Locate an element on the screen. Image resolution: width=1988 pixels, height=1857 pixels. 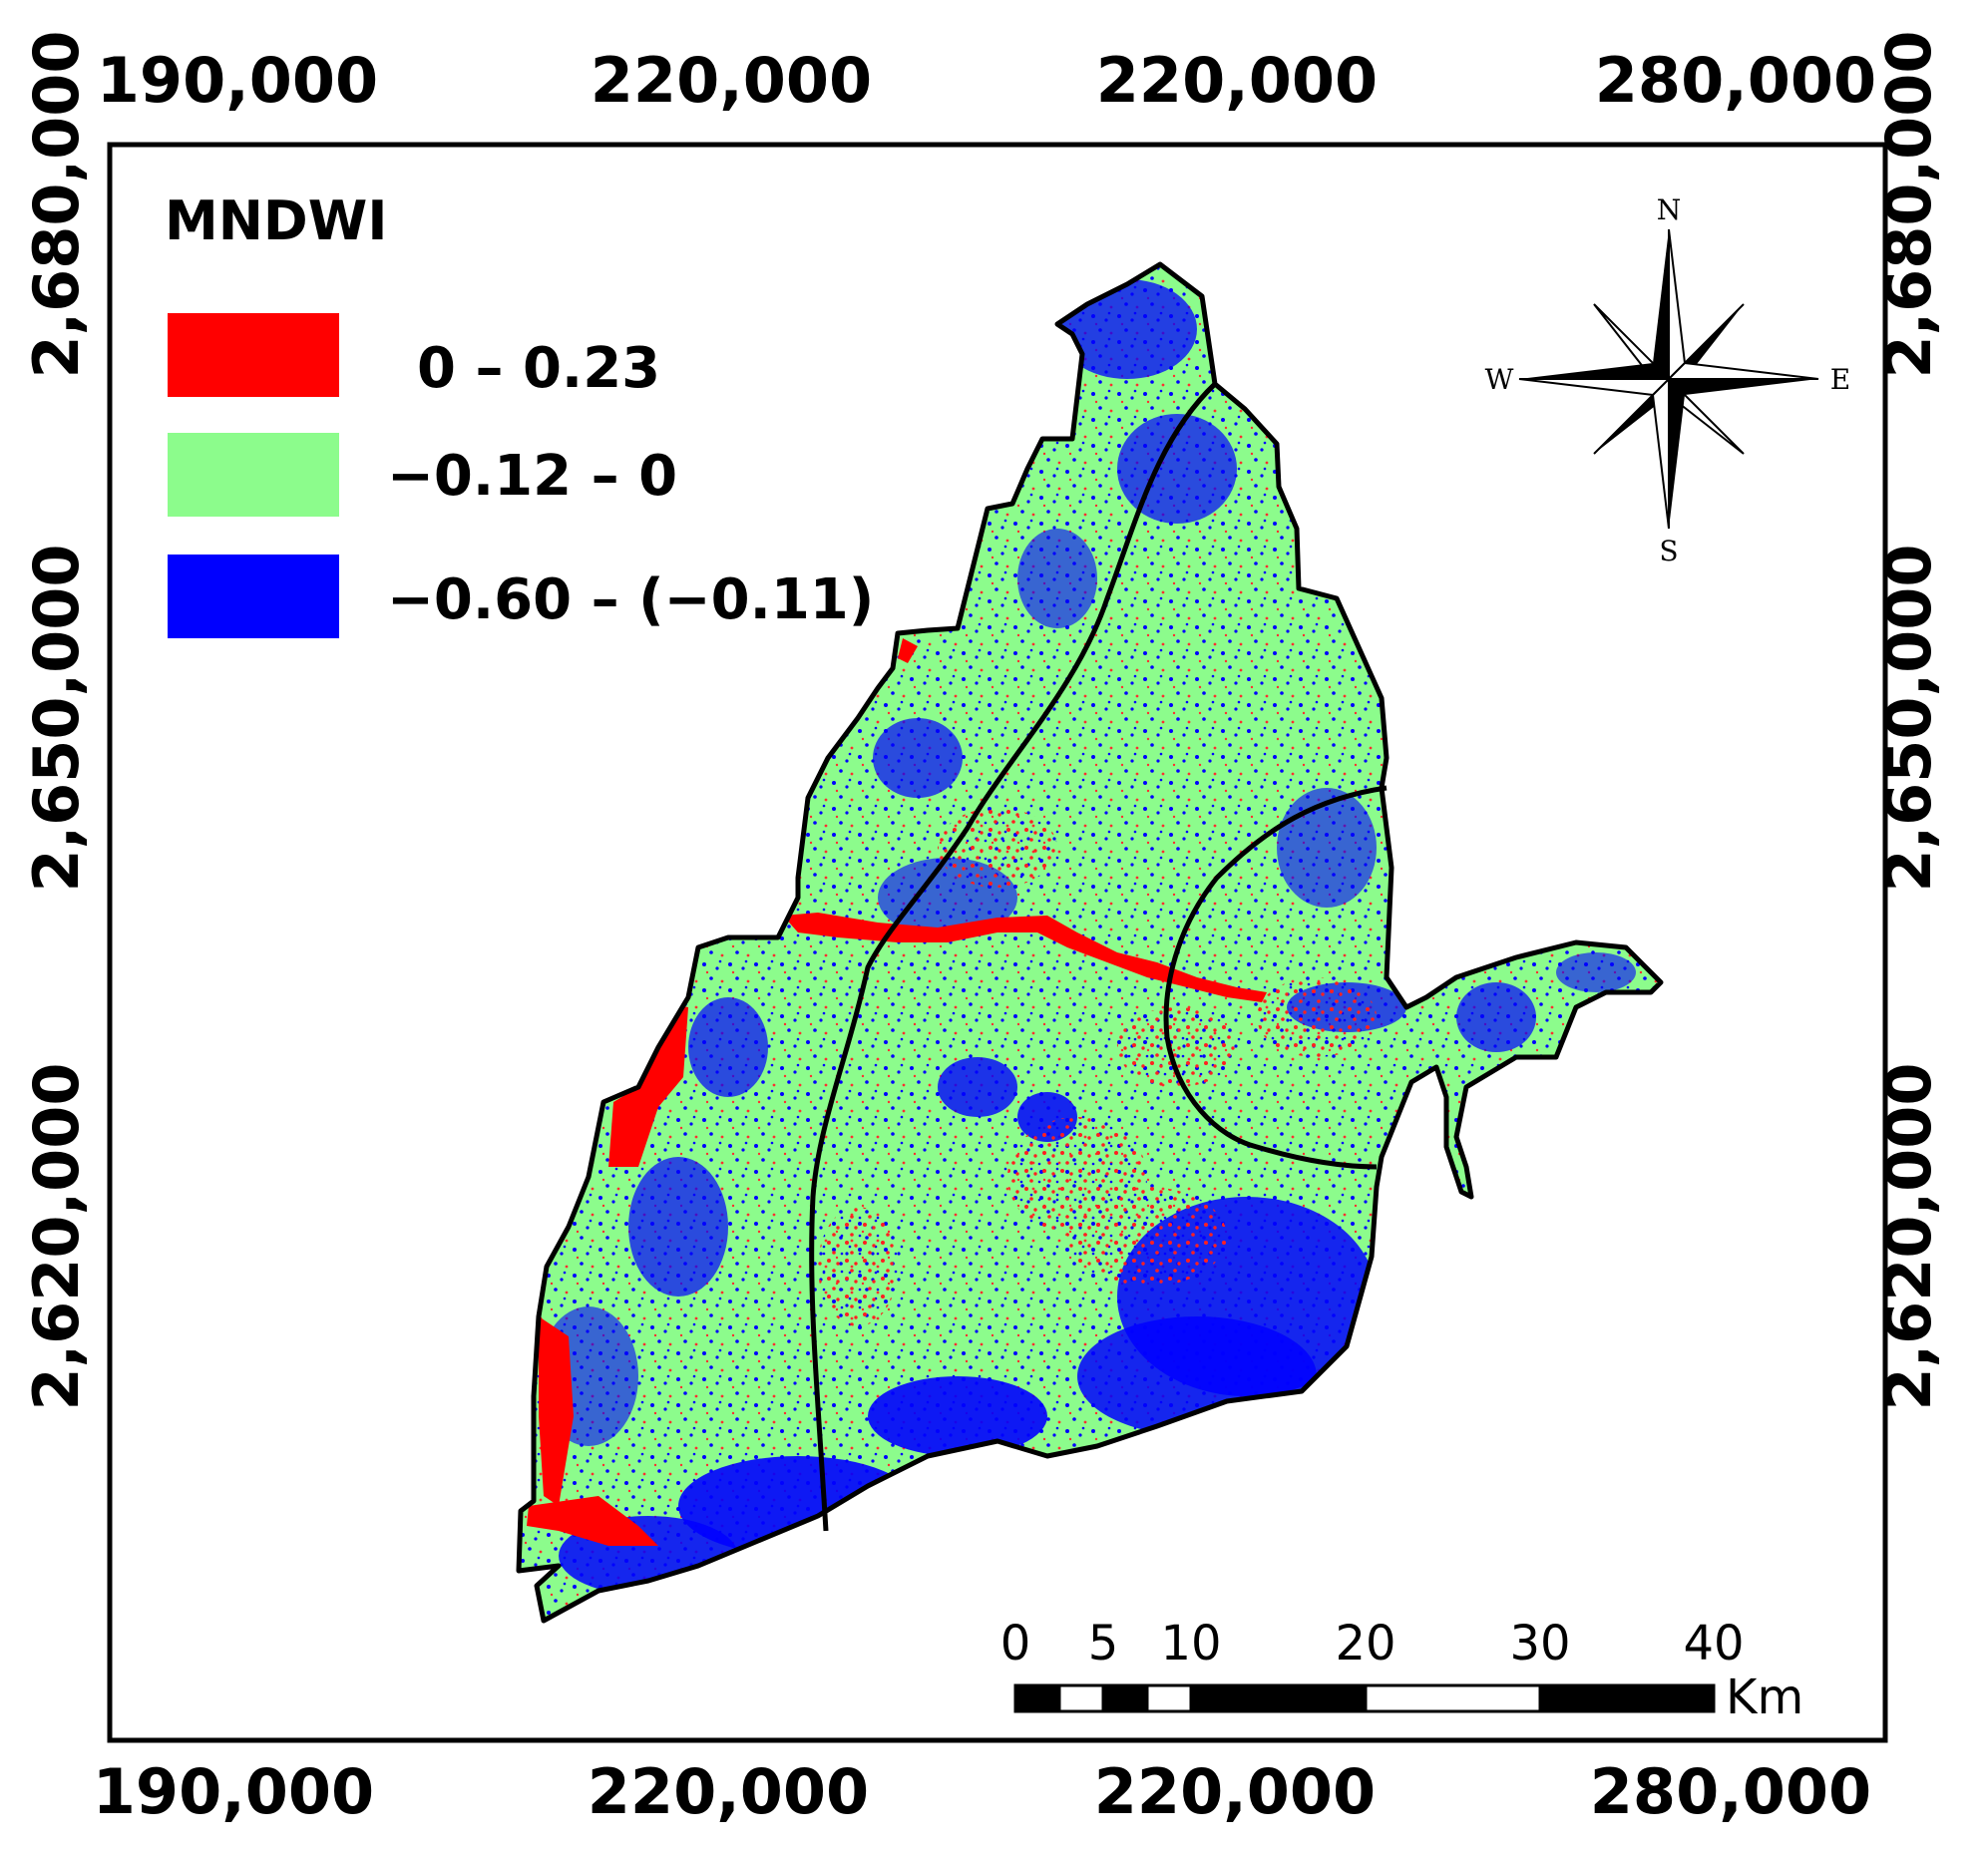
right-y-tick: 2,620,000 is located at coordinates (1908, 1236).